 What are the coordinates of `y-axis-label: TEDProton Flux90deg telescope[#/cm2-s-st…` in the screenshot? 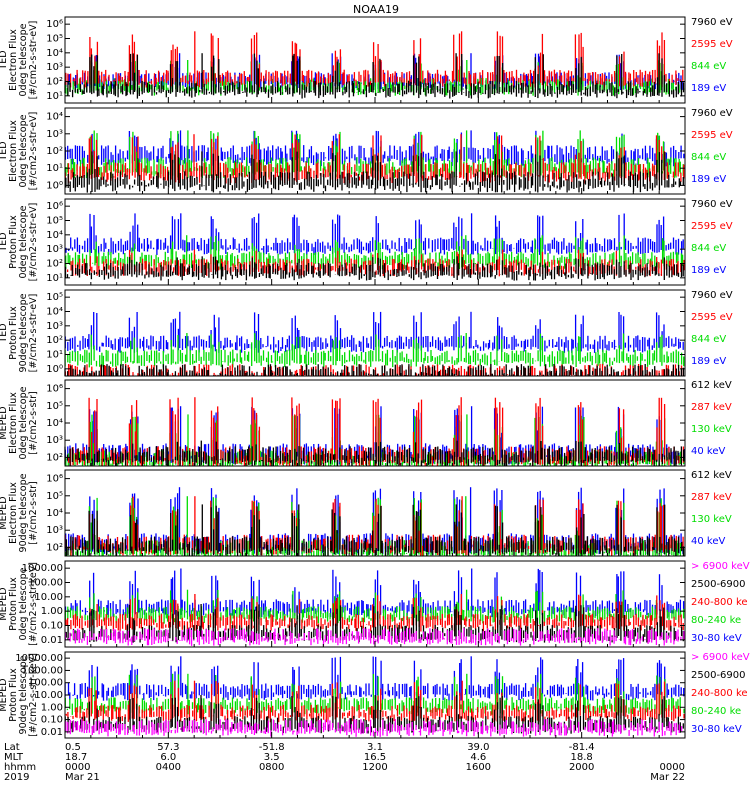 It's located at (19, 332).